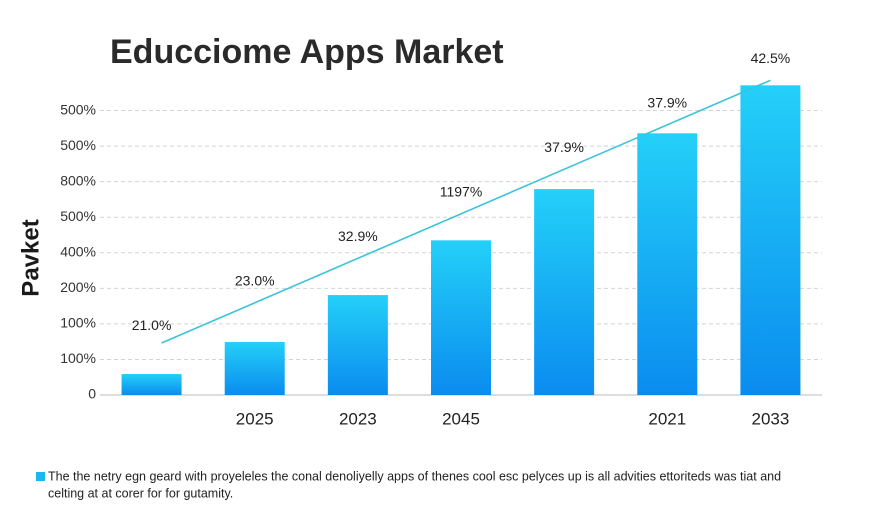  What do you see at coordinates (92, 394) in the screenshot?
I see `y-tick-label: 0` at bounding box center [92, 394].